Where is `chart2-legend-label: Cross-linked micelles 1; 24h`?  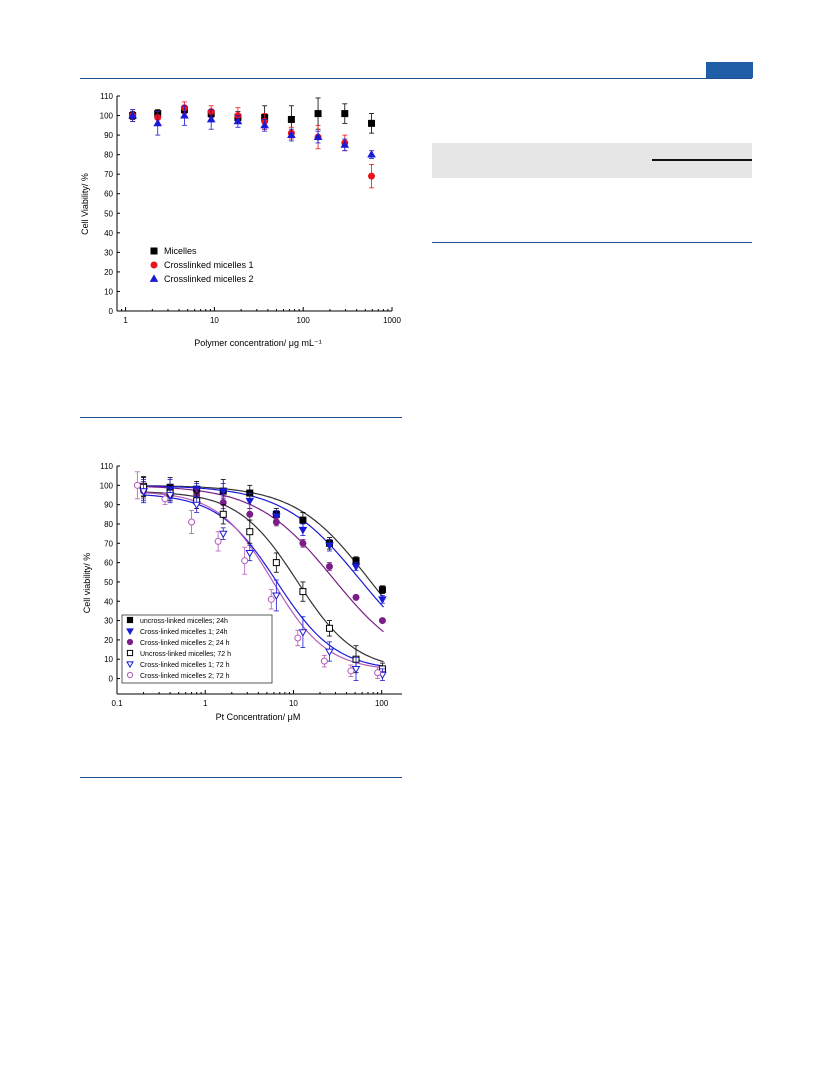 chart2-legend-label: Cross-linked micelles 1; 24h is located at coordinates (184, 632).